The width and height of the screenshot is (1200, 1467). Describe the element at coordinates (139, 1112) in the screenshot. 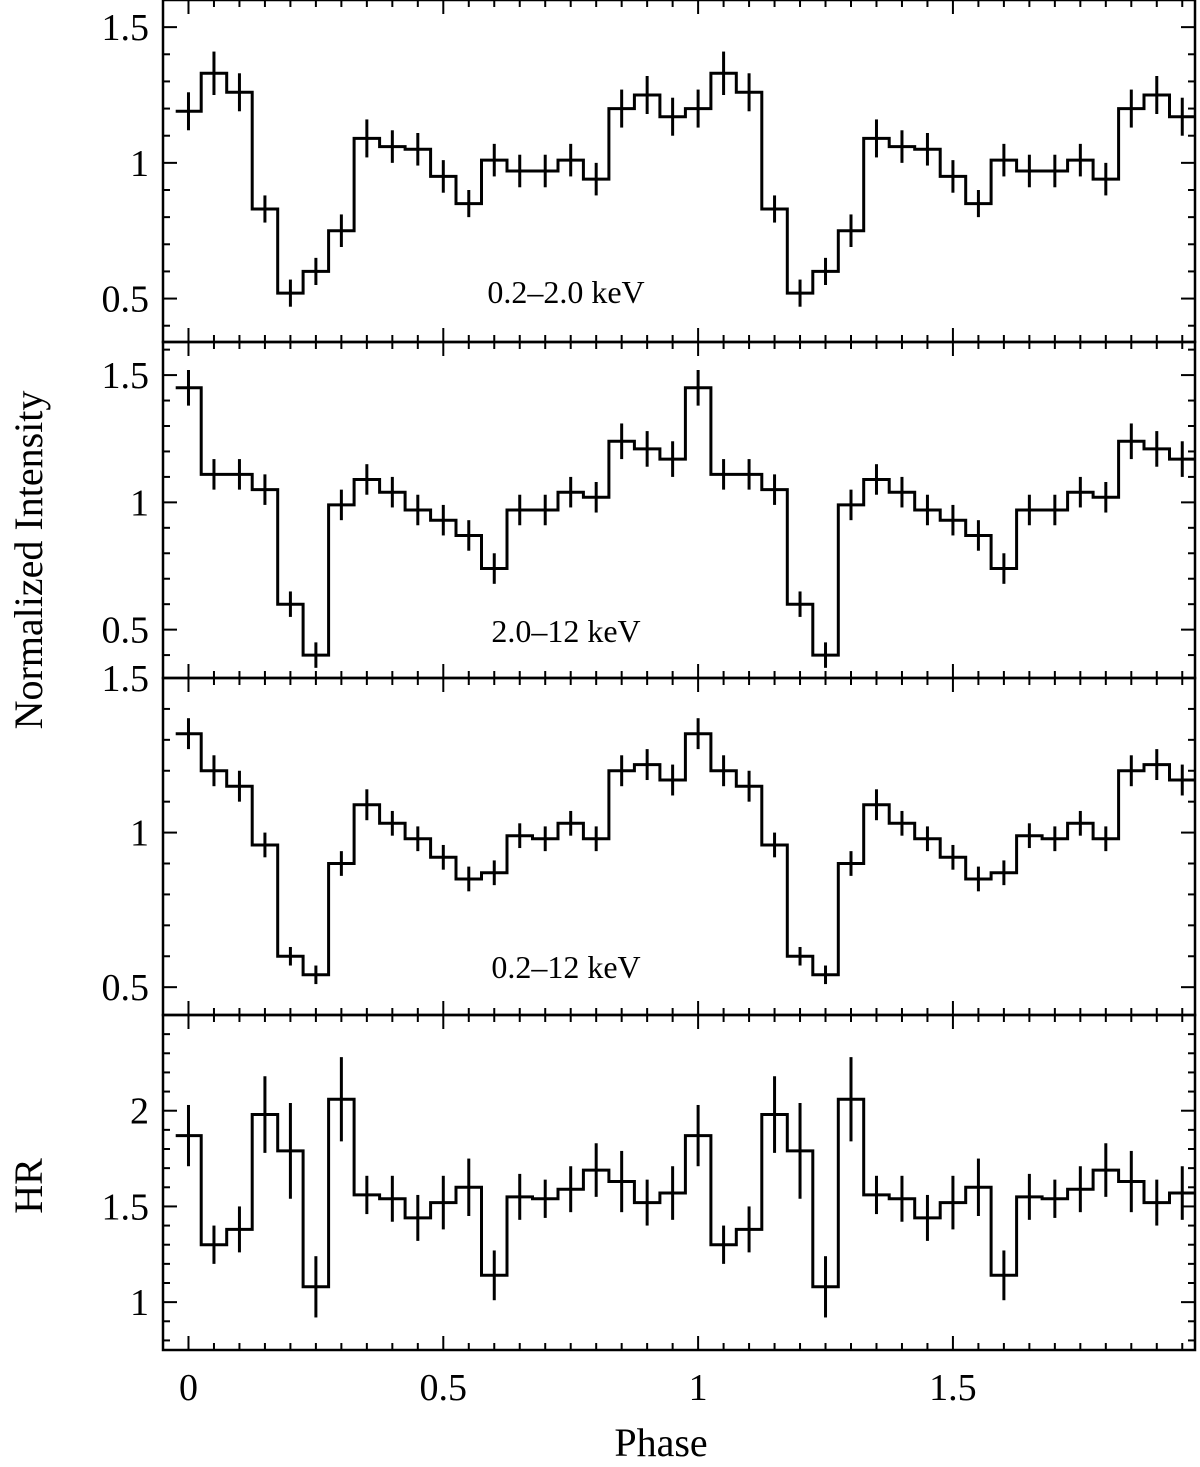

I see `y-tick-label: 2` at that location.